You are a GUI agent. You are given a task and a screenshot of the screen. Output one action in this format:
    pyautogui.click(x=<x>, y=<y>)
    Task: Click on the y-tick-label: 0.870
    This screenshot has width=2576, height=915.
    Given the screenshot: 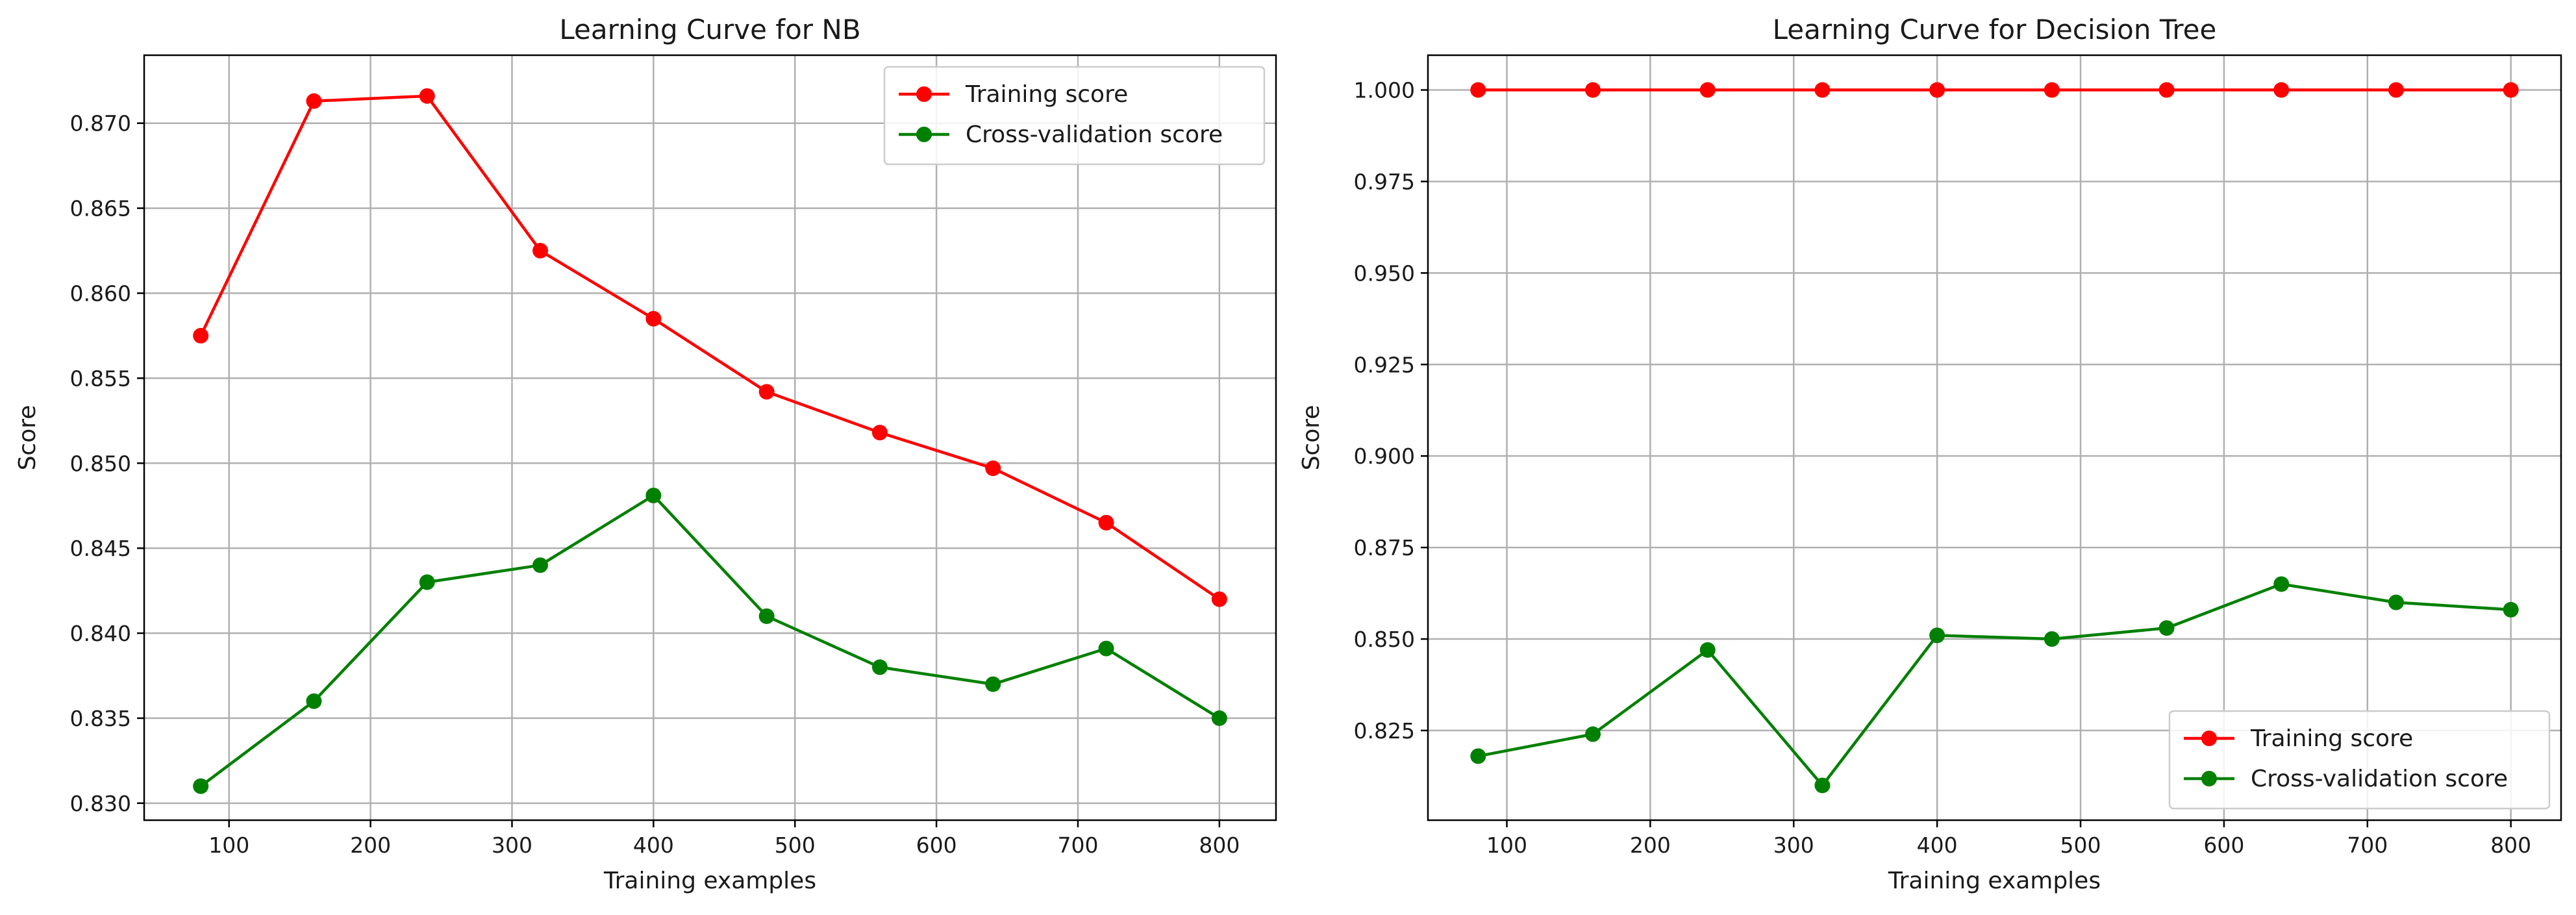 What is the action you would take?
    pyautogui.click(x=100, y=124)
    